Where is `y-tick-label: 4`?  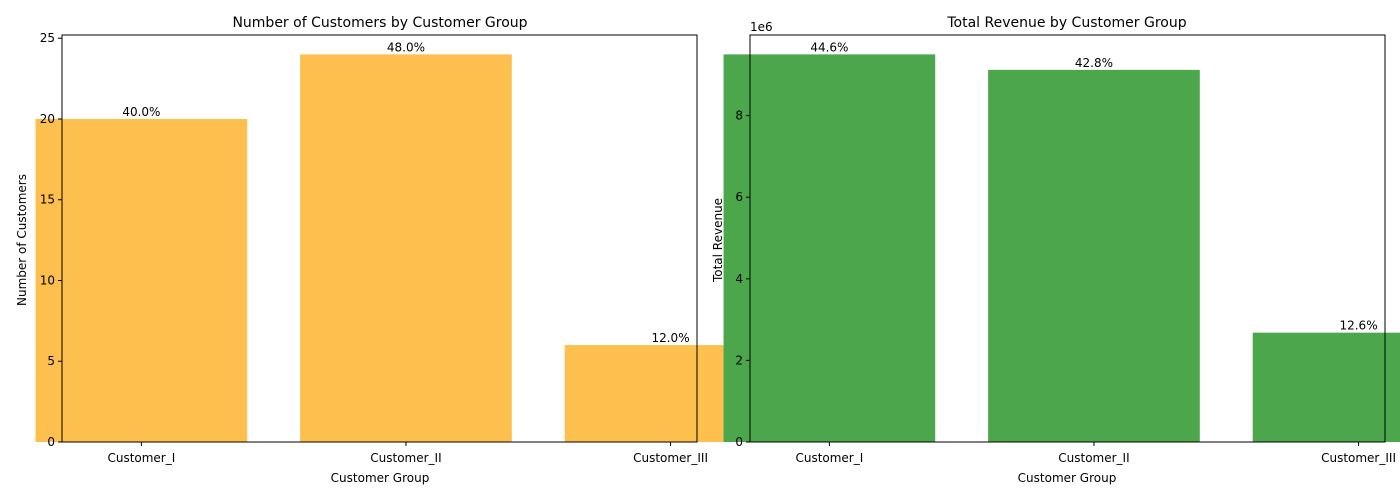 y-tick-label: 4 is located at coordinates (739, 279).